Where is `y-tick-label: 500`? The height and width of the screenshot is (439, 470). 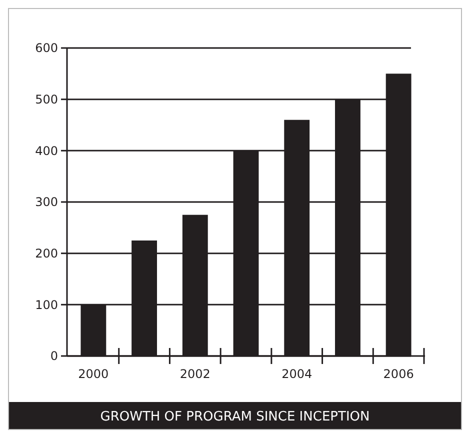
y-tick-label: 500 is located at coordinates (46, 99).